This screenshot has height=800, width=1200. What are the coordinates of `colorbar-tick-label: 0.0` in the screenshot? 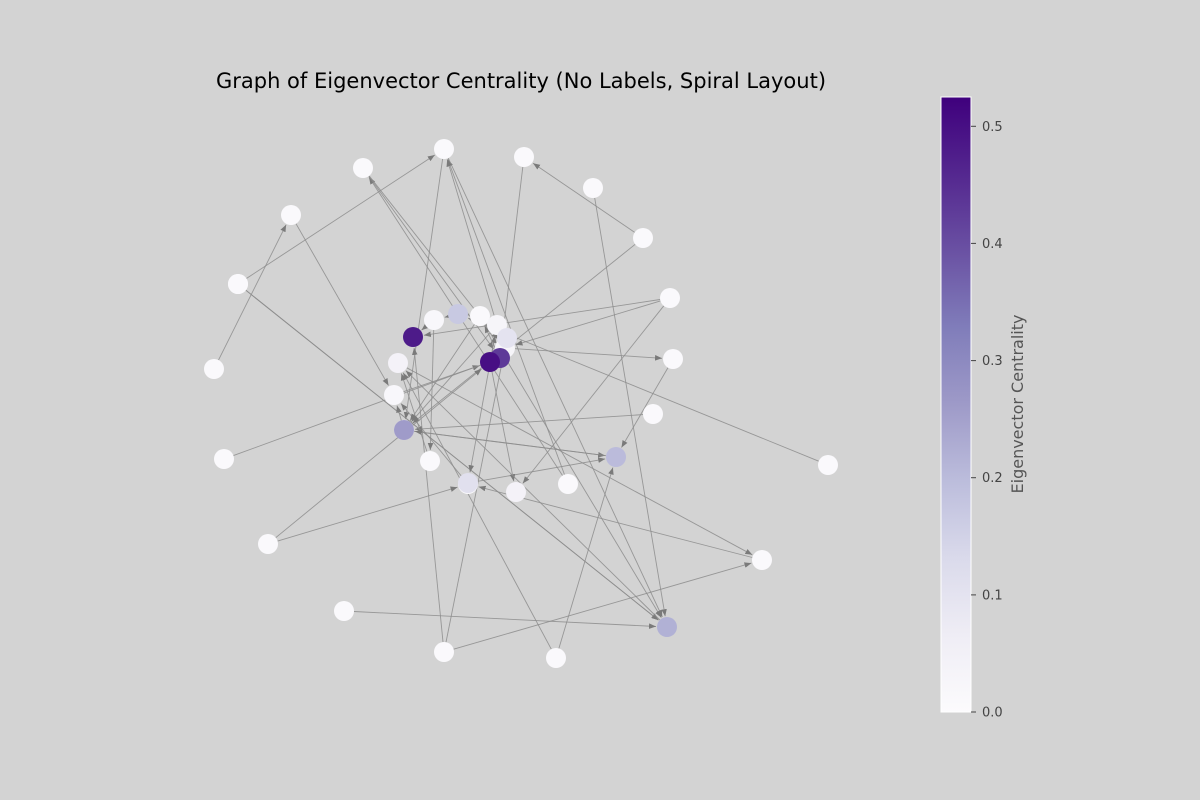 It's located at (992, 713).